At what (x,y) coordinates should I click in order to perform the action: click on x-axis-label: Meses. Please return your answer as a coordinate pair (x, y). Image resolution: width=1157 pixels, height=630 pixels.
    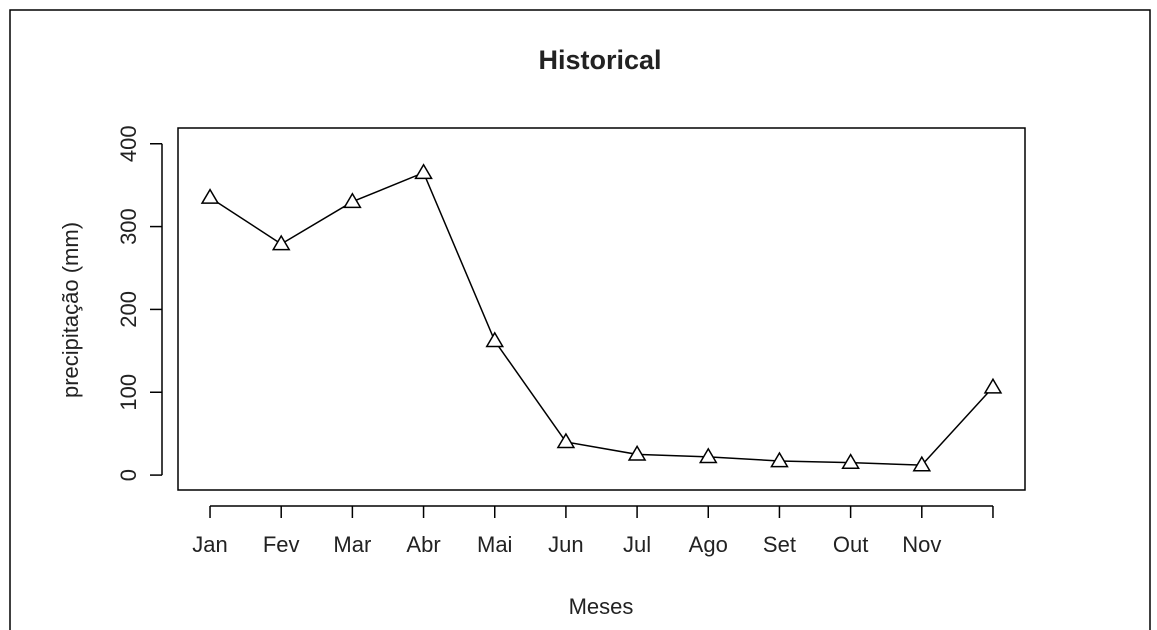
    Looking at the image, I should click on (601, 606).